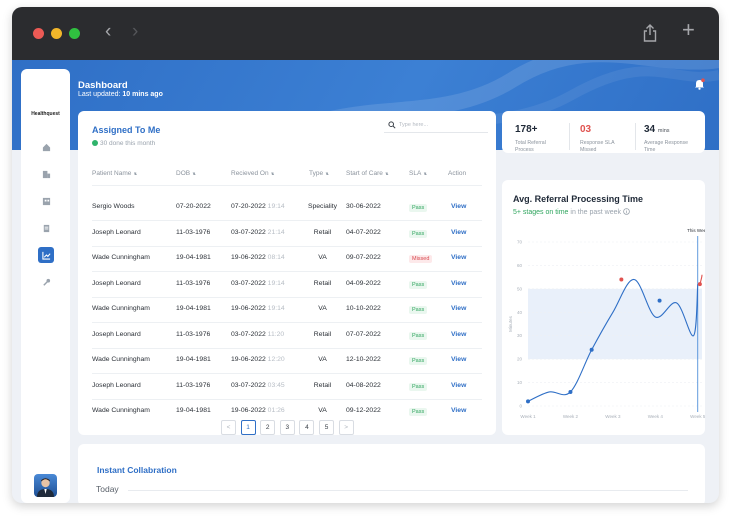  I want to click on chart-title: Avg. Referral Processing Time, so click(578, 199).